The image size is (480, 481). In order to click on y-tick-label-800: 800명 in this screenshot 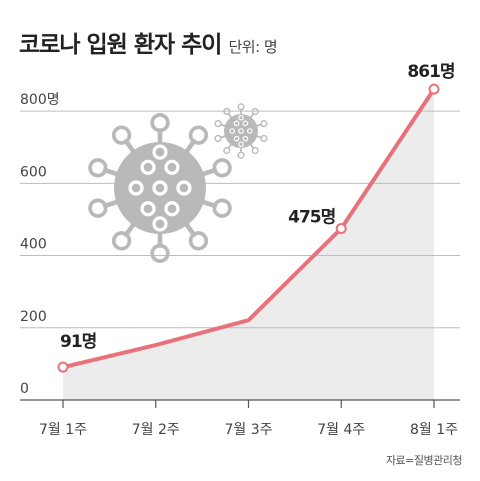, I will do `click(40, 100)`.